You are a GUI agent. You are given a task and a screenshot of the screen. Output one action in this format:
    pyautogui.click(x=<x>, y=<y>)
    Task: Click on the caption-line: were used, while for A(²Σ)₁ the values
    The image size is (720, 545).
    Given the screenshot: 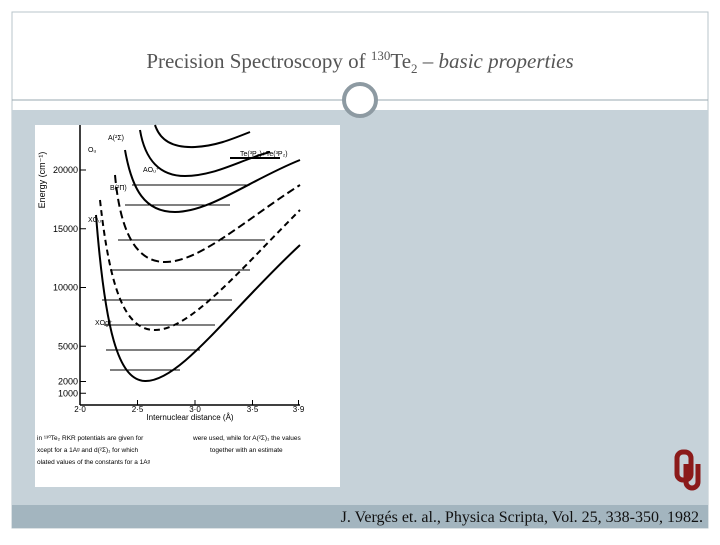 What is the action you would take?
    pyautogui.click(x=246, y=438)
    